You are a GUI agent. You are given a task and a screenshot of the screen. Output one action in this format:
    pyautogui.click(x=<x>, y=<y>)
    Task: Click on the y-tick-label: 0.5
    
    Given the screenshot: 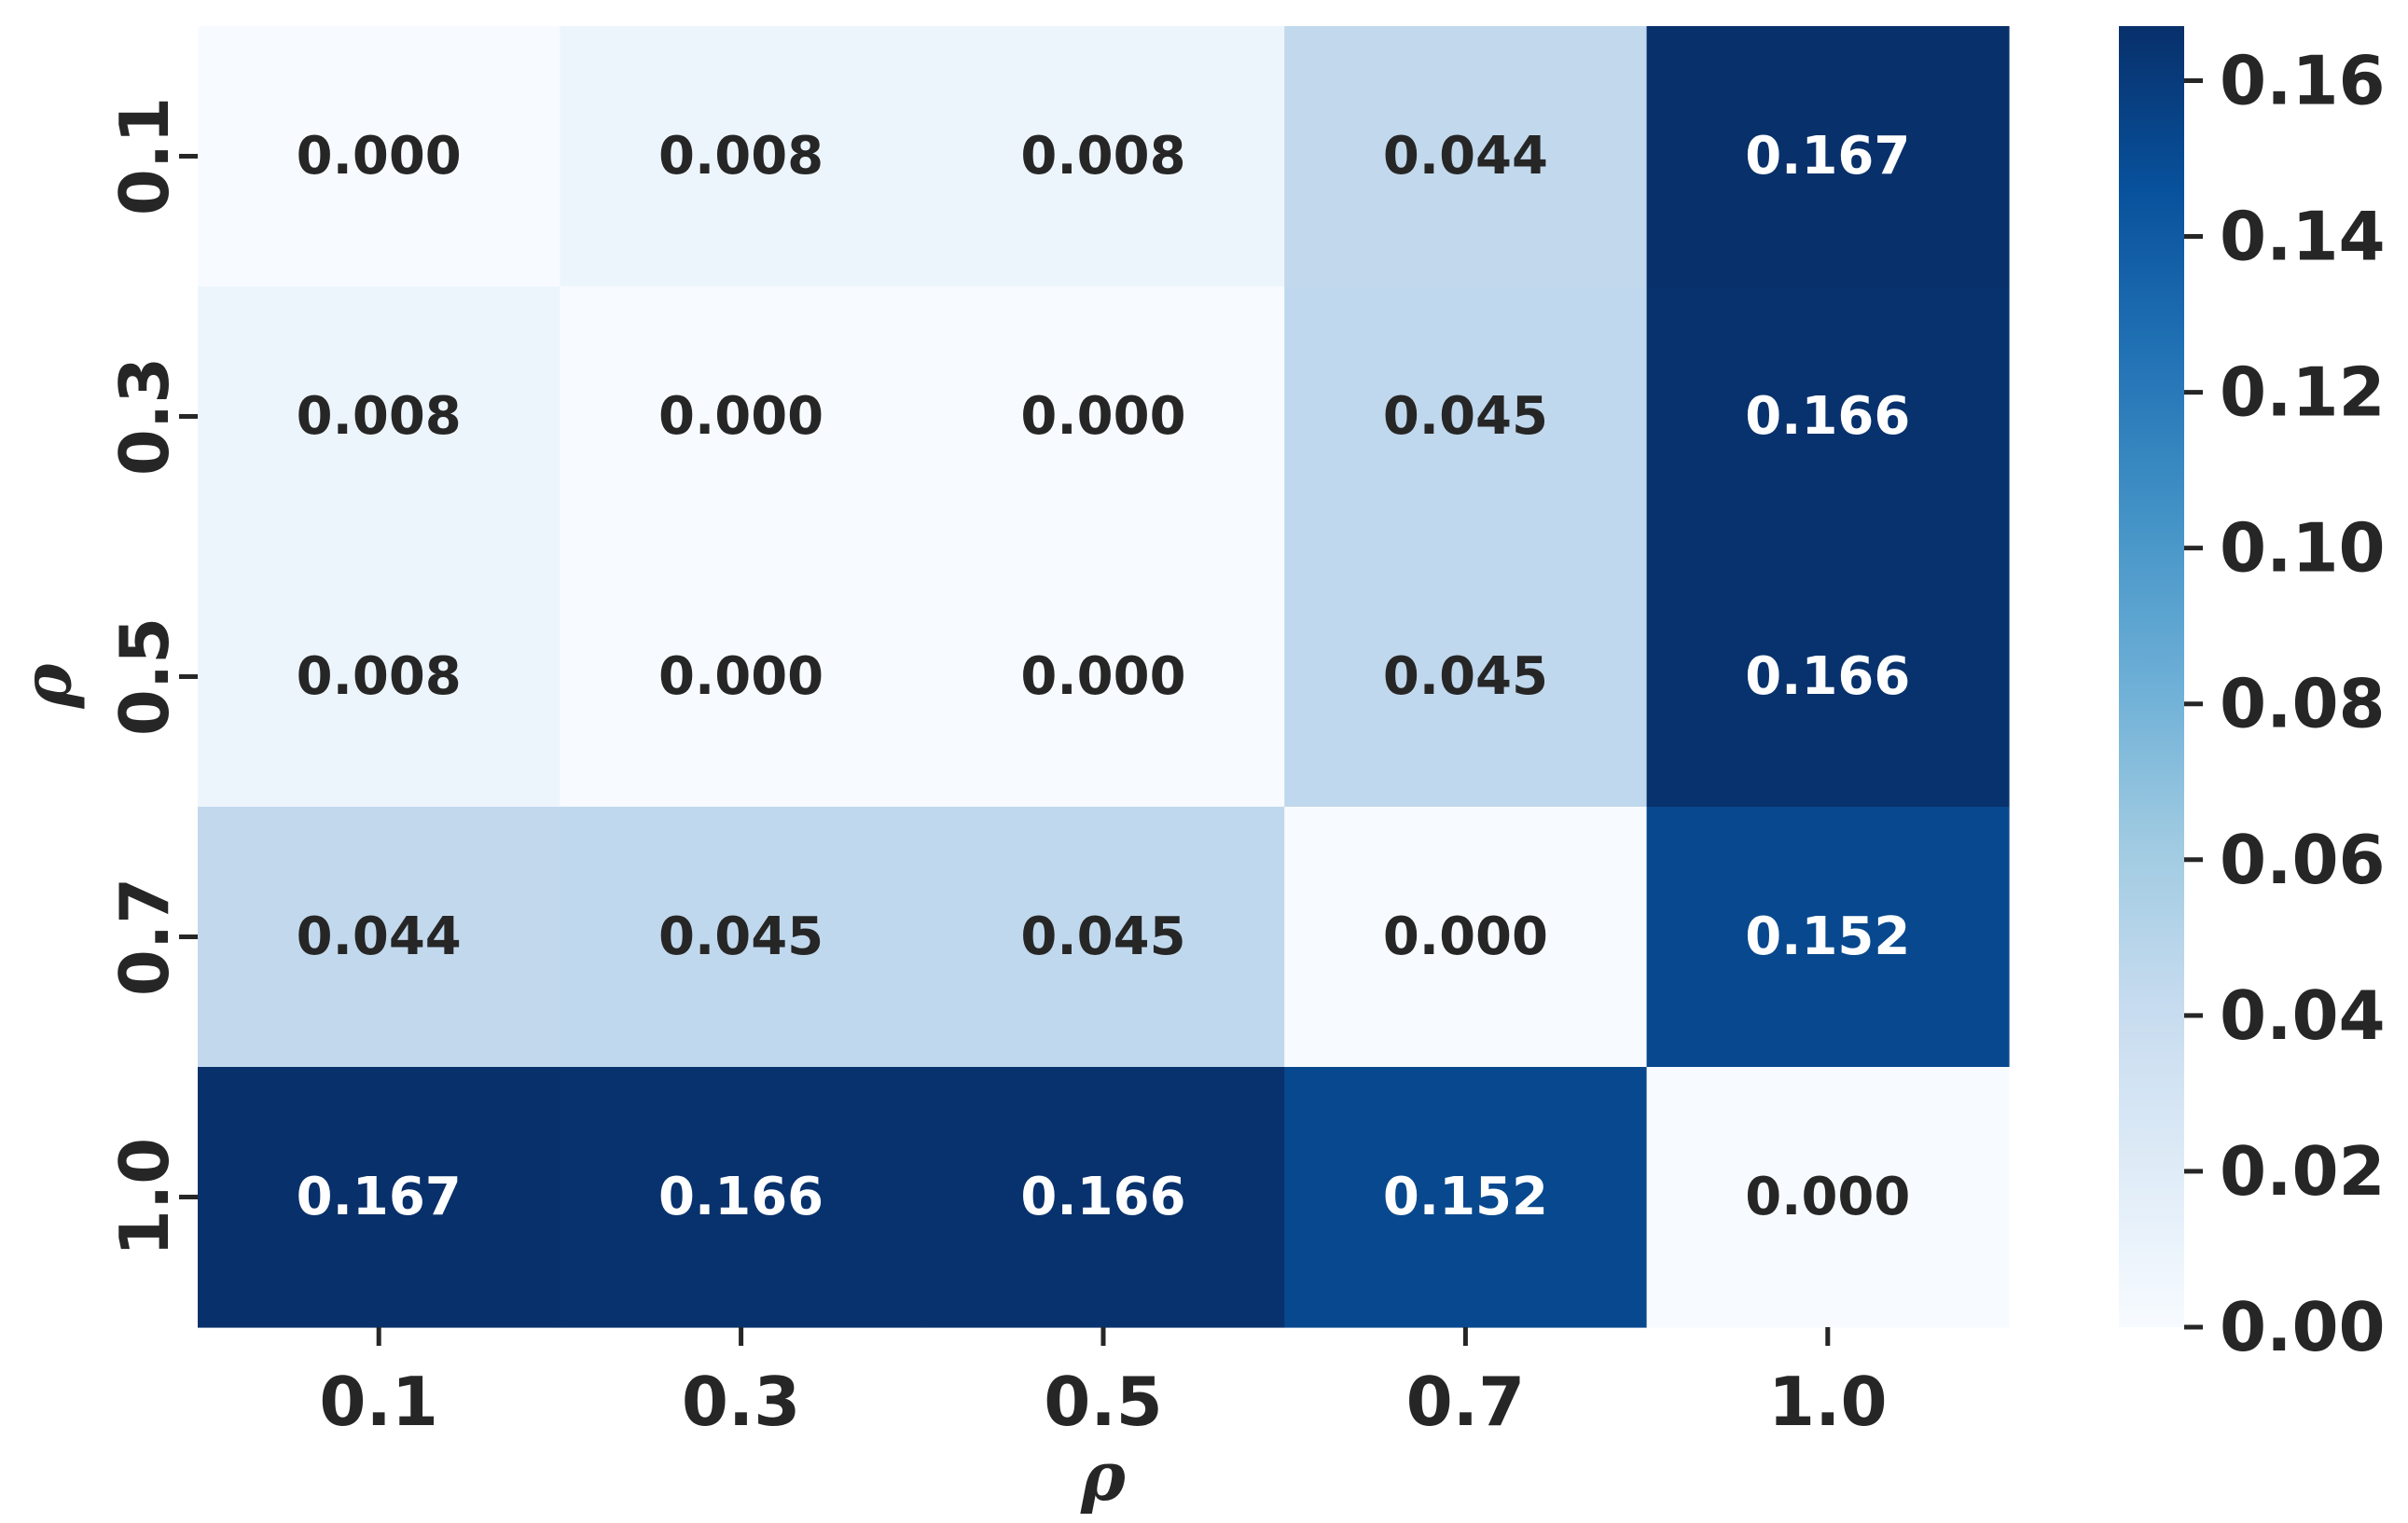 What is the action you would take?
    pyautogui.click(x=145, y=677)
    